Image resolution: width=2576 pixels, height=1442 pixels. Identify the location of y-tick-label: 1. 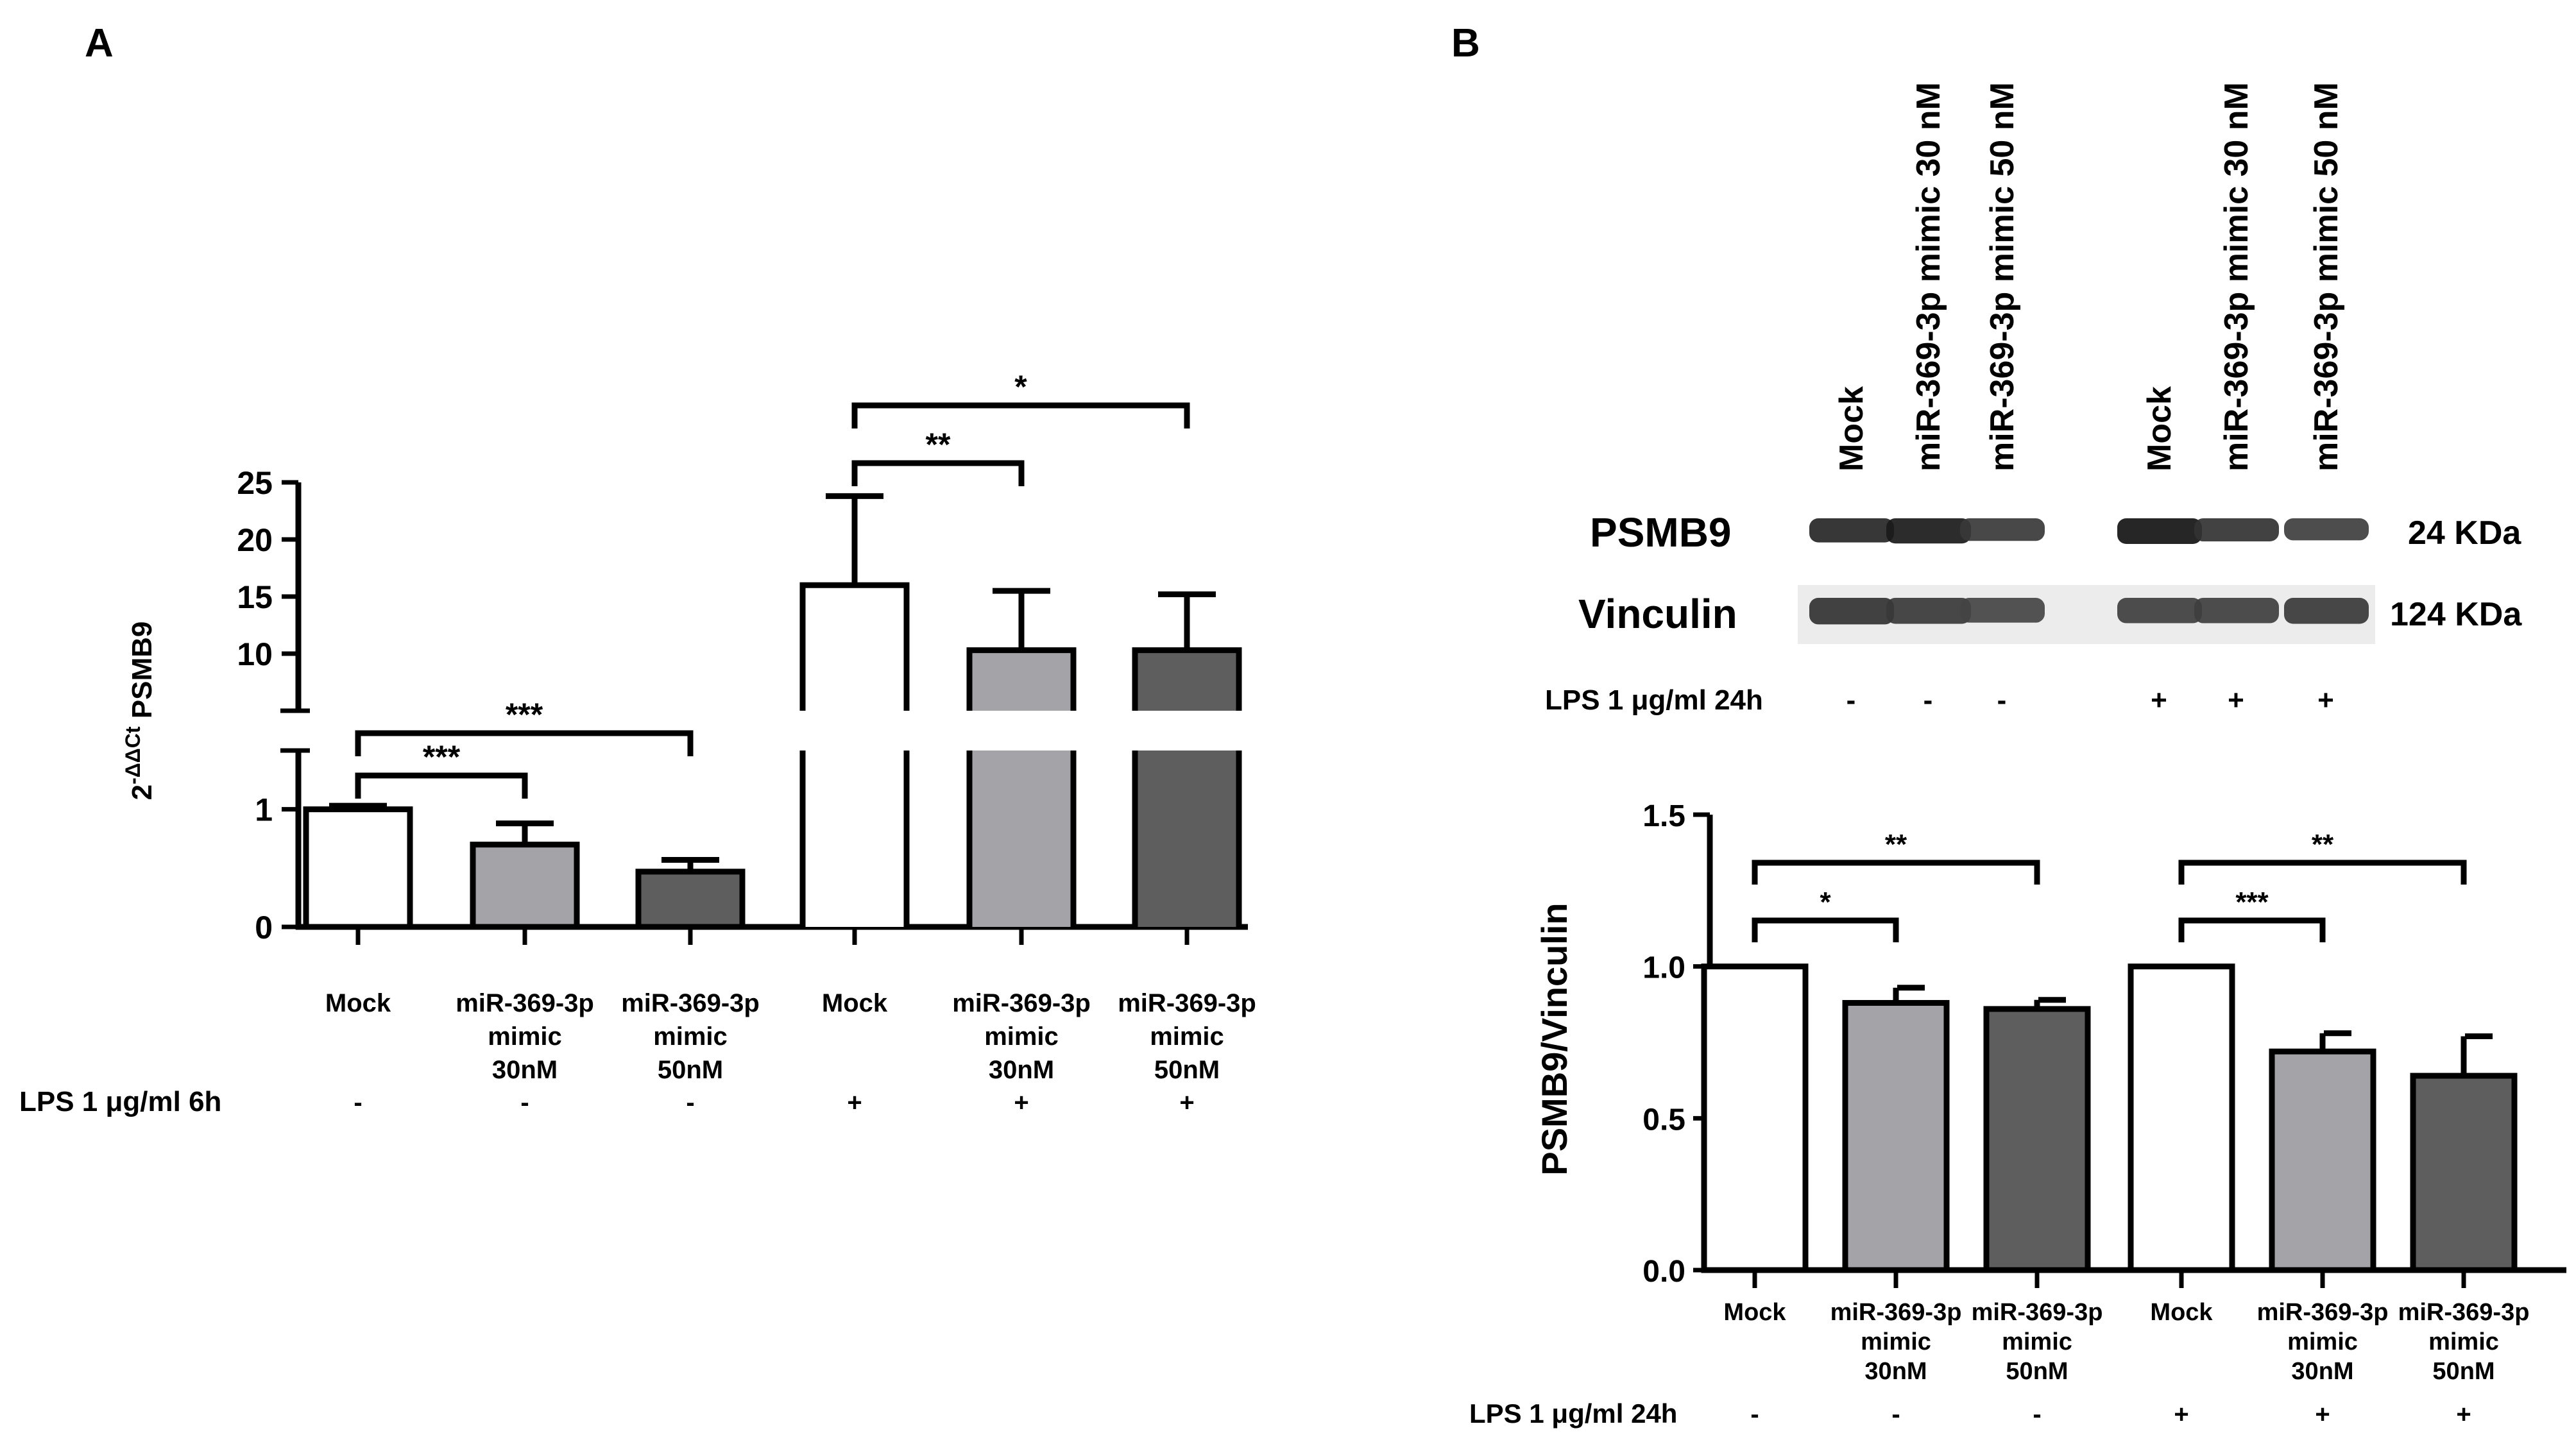
(264, 810).